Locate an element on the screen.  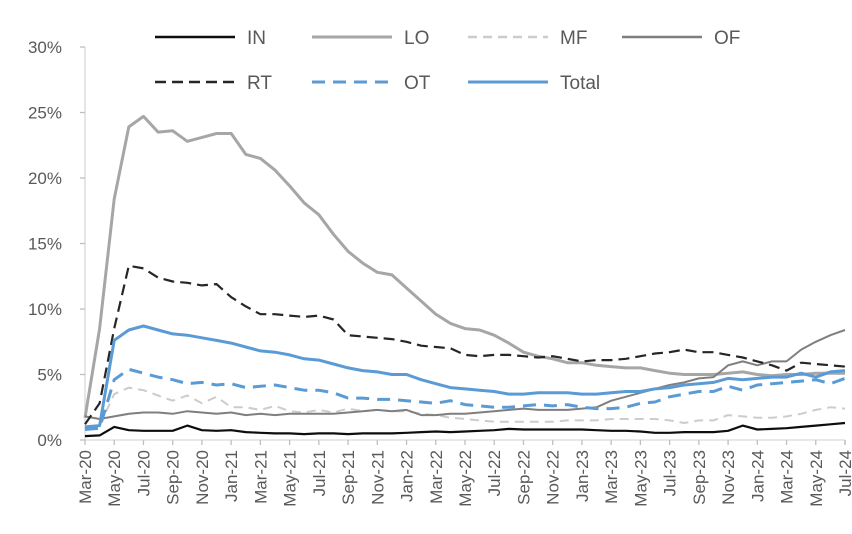
x-tick-label: Sep-21 is located at coordinates (348, 477).